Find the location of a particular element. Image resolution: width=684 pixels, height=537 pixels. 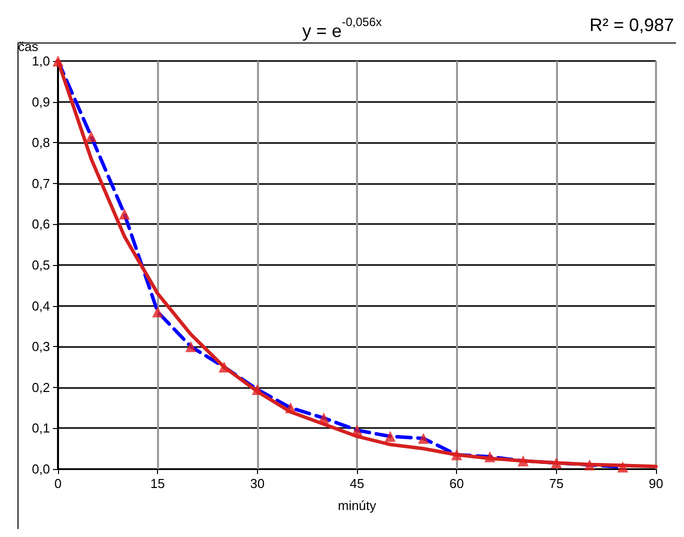

y-tick-label: 0,3 is located at coordinates (41, 346).